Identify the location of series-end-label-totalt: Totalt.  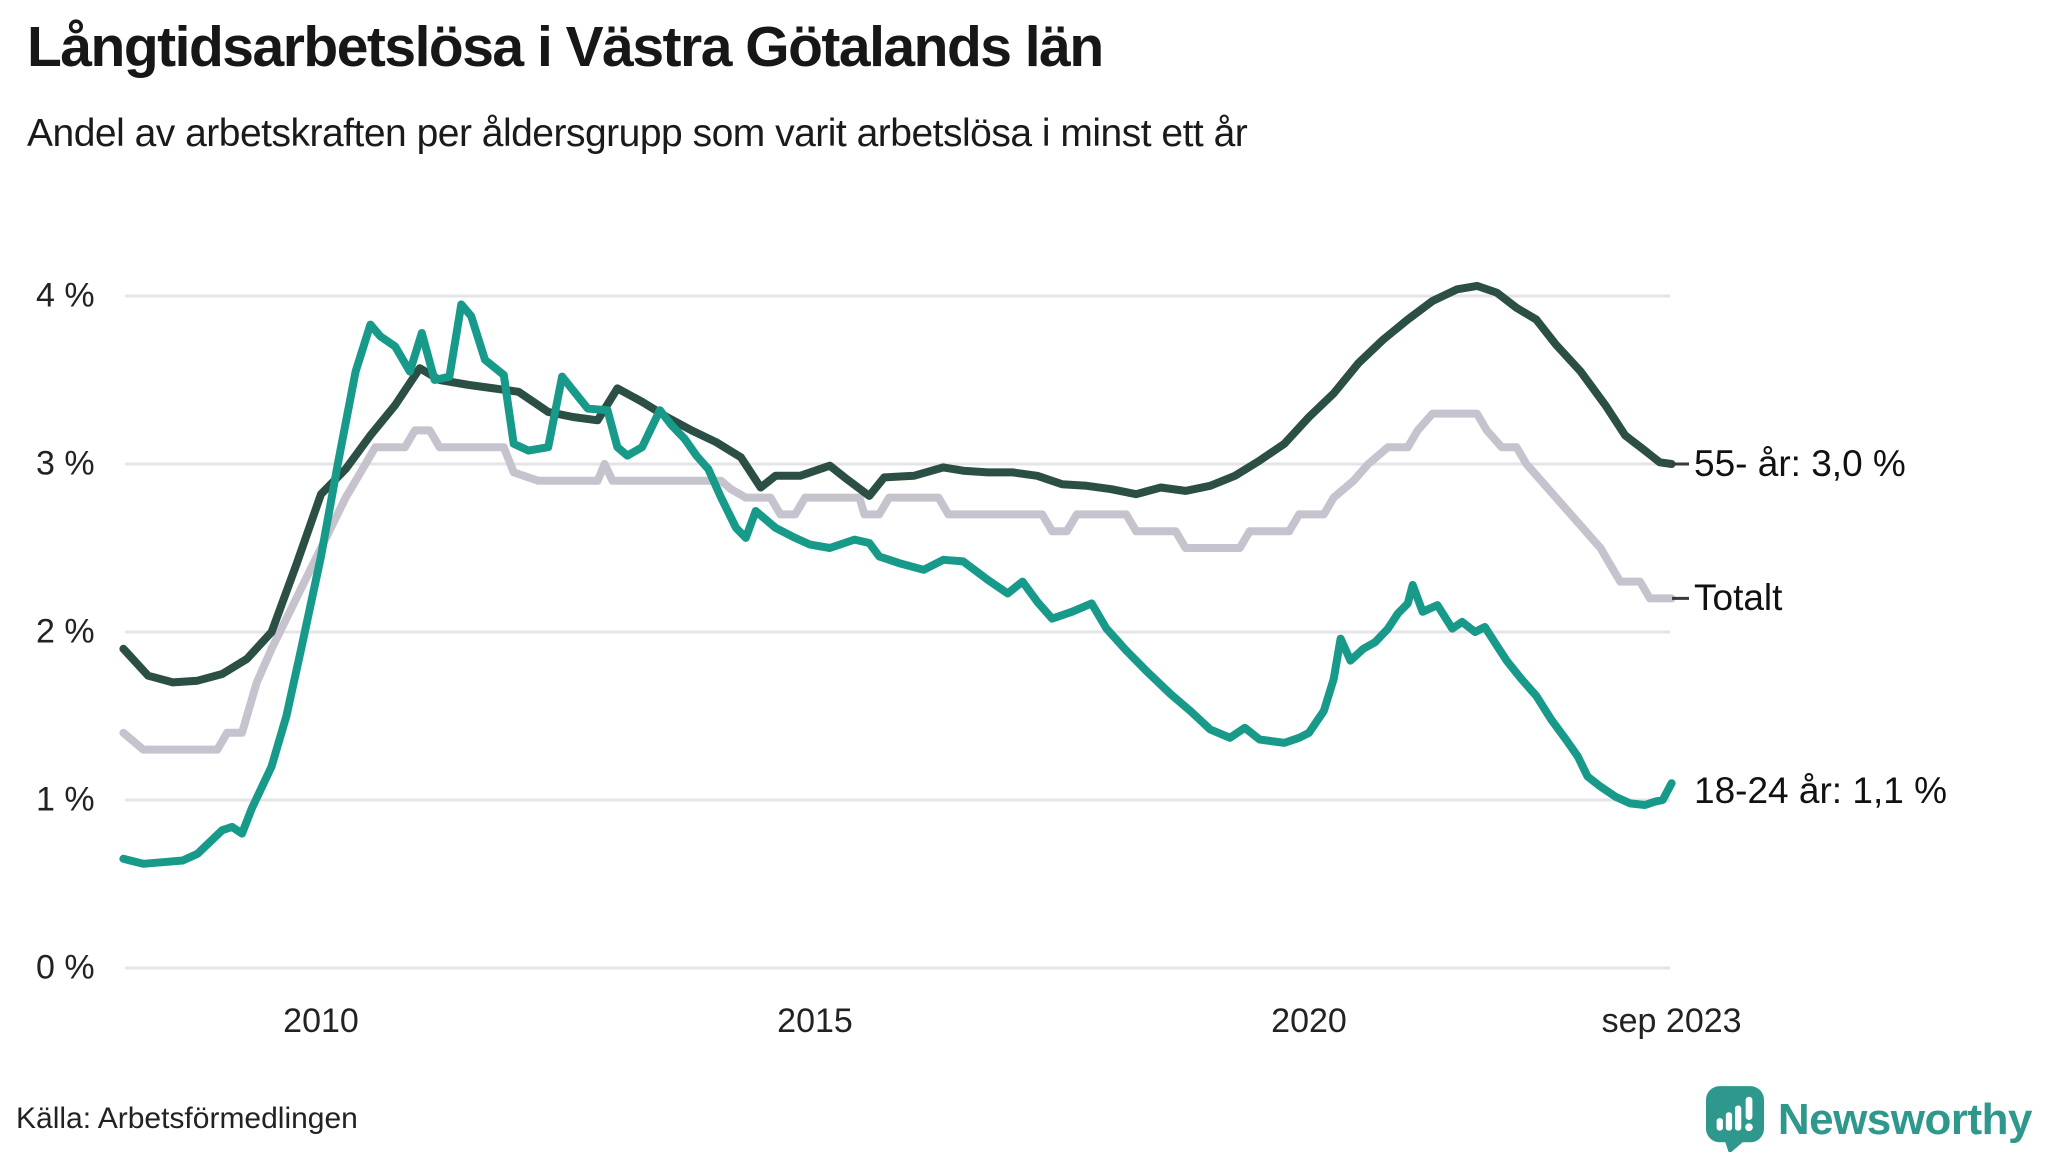
(1738, 598).